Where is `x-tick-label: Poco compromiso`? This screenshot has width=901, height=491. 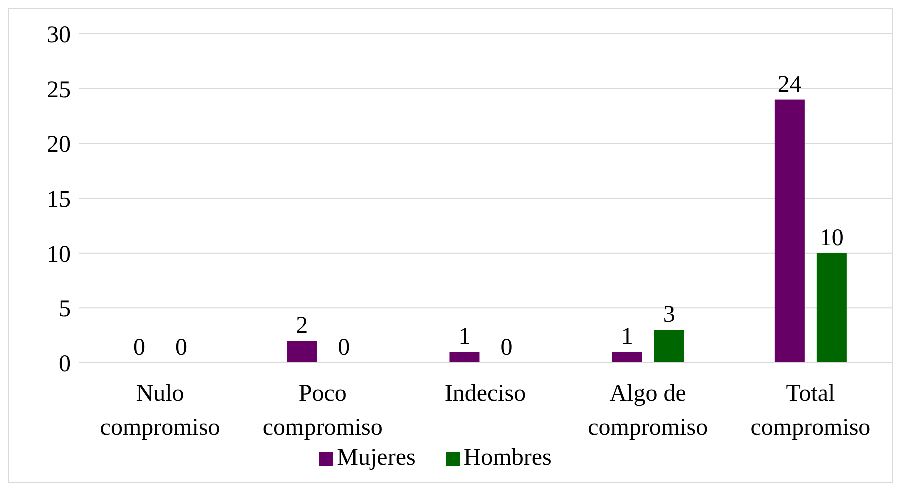
x-tick-label: Poco compromiso is located at coordinates (322, 411).